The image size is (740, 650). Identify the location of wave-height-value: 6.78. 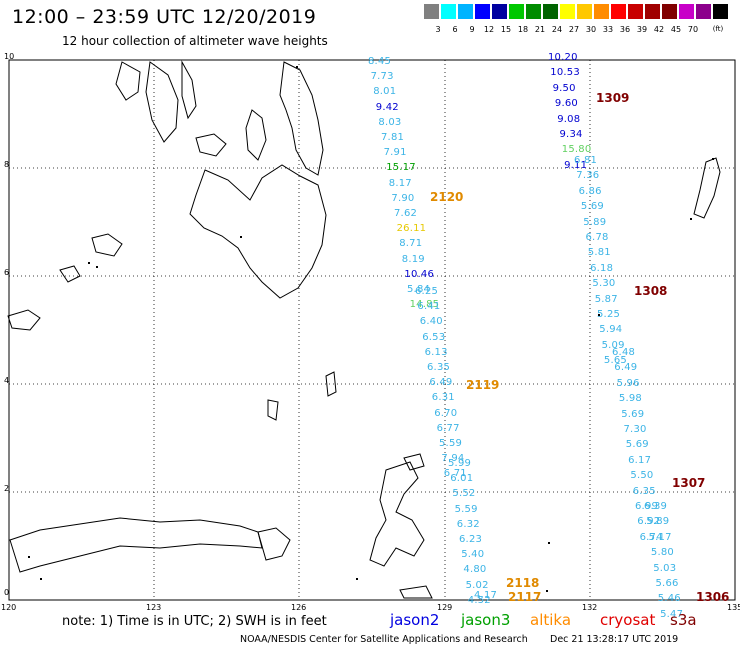
(597, 237).